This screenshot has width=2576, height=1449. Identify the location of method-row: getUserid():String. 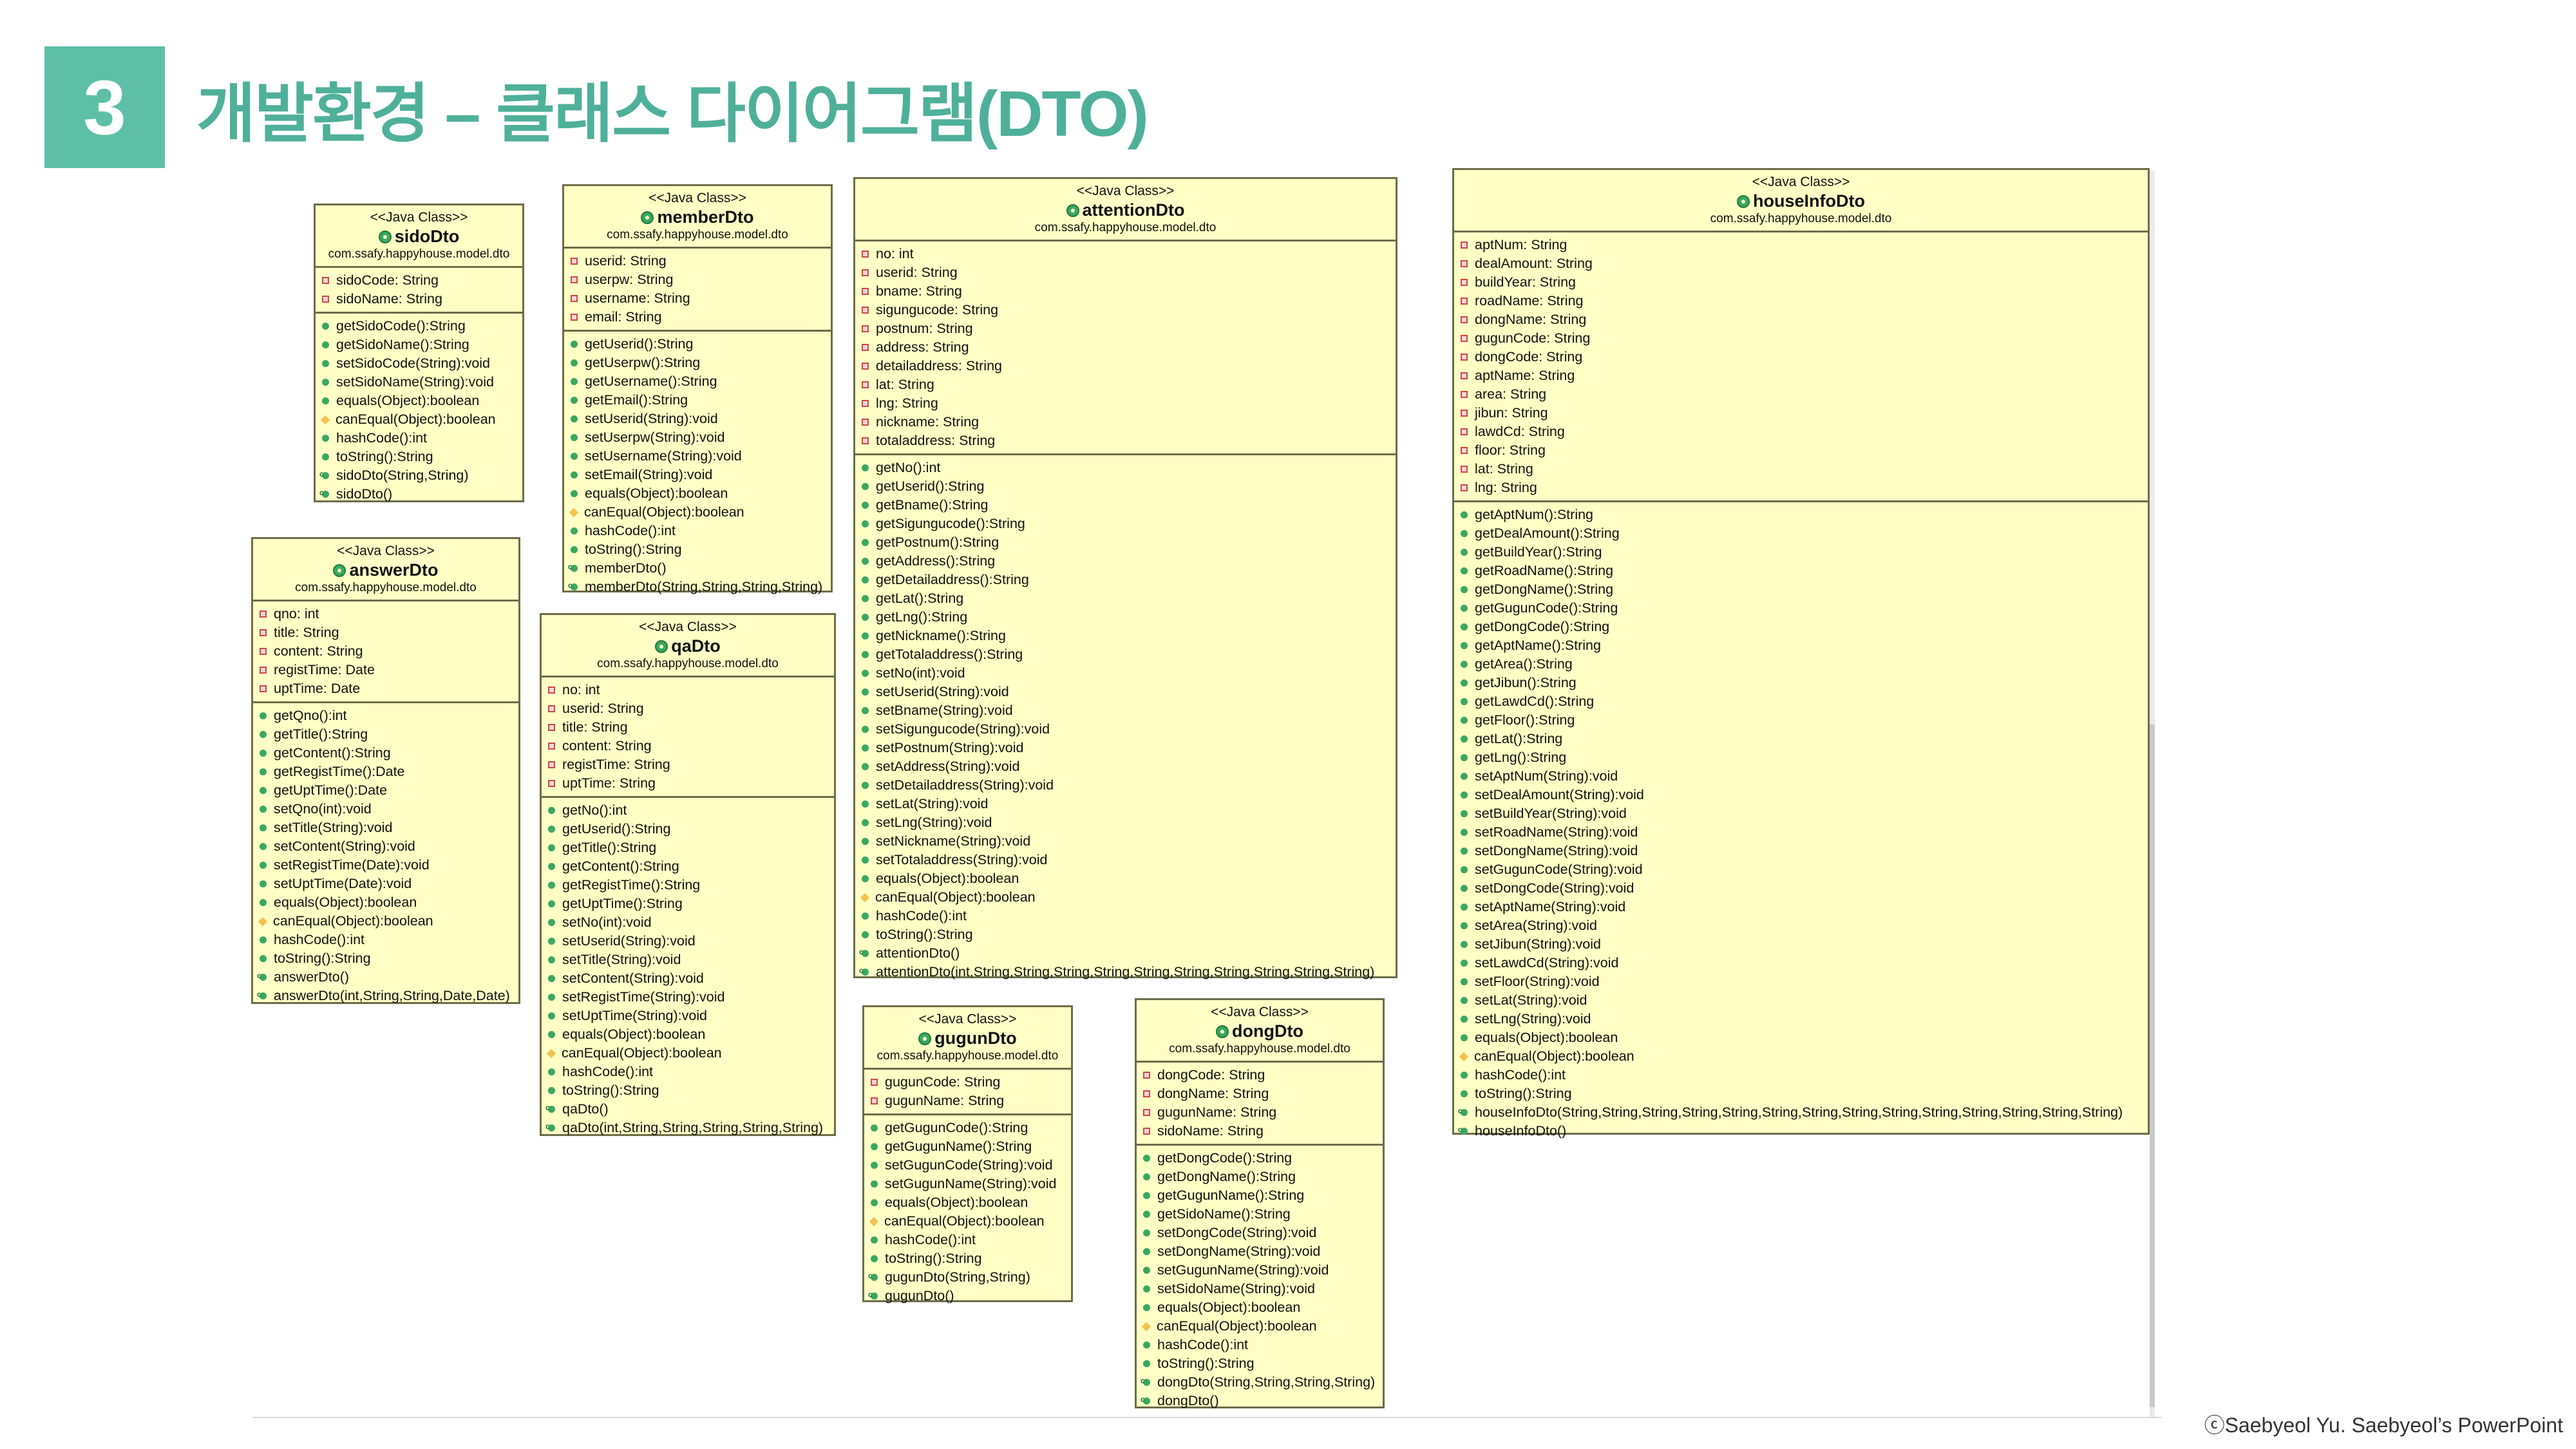
(699, 345).